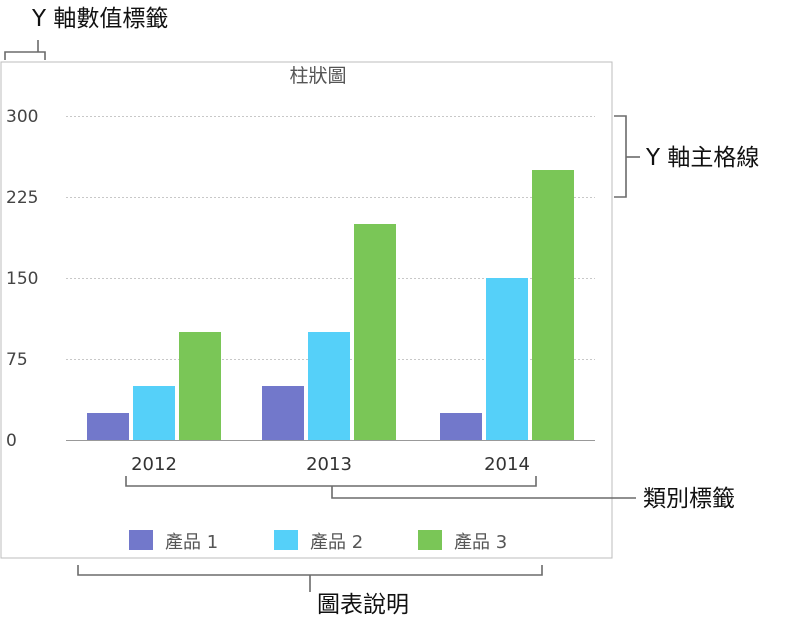 Image resolution: width=790 pixels, height=622 pixels. Describe the element at coordinates (22, 117) in the screenshot. I see `y-tick-label: 300` at that location.